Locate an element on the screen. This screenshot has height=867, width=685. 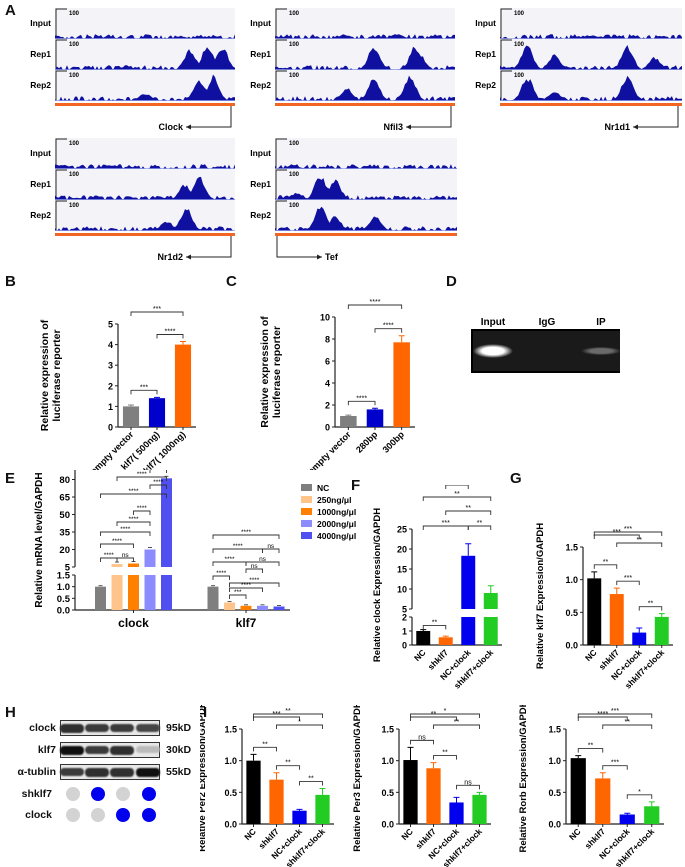
significance-label: ns is located at coordinates (468, 782).